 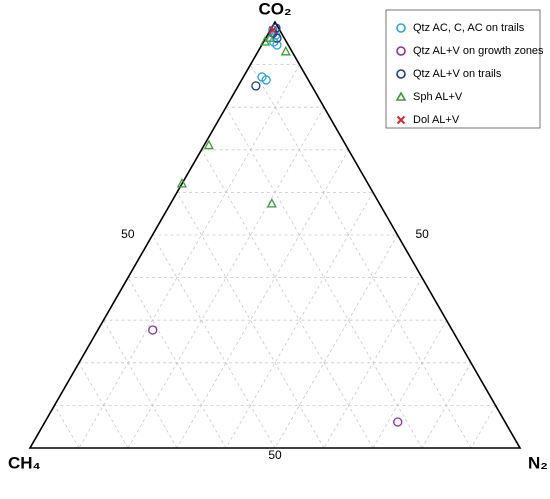 I want to click on legend-label: Sph AL+V, so click(x=438, y=97).